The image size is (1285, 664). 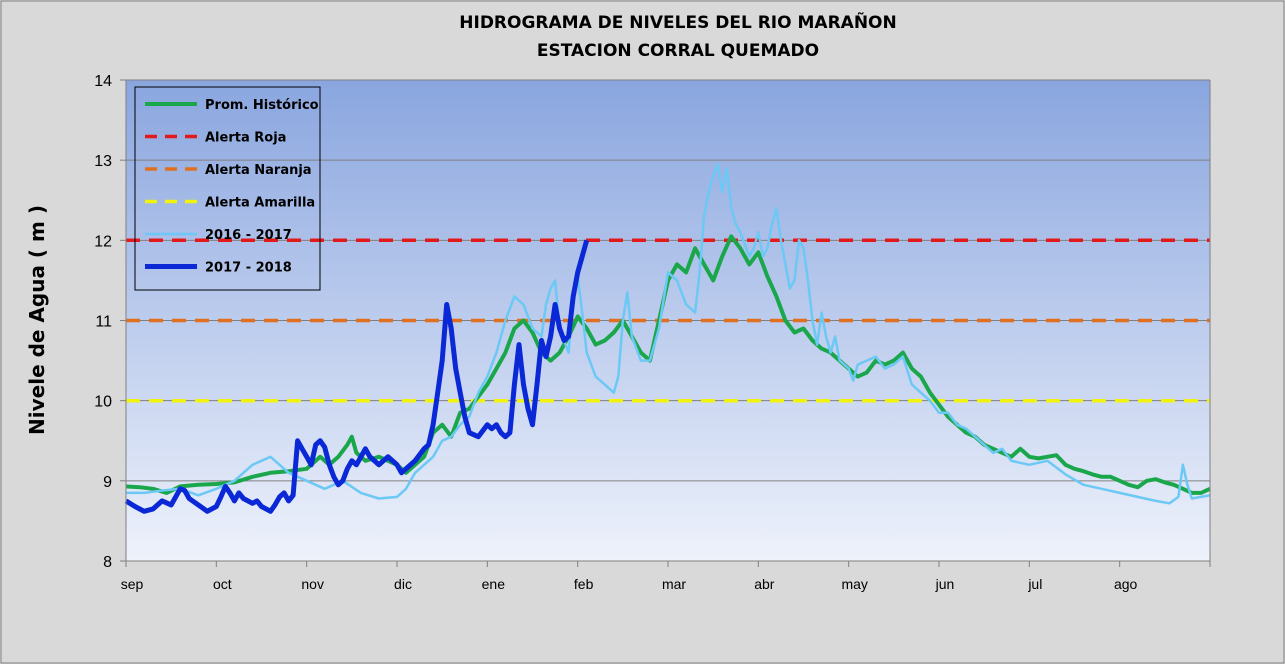 What do you see at coordinates (312, 584) in the screenshot?
I see `x-tick-label: nov` at bounding box center [312, 584].